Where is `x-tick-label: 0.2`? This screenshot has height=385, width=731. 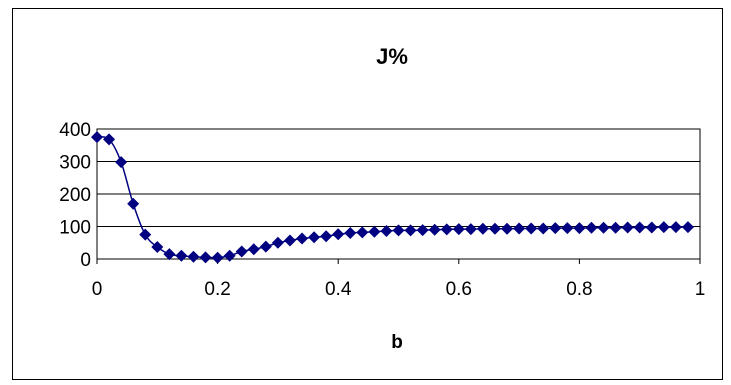 x-tick-label: 0.2 is located at coordinates (217, 289).